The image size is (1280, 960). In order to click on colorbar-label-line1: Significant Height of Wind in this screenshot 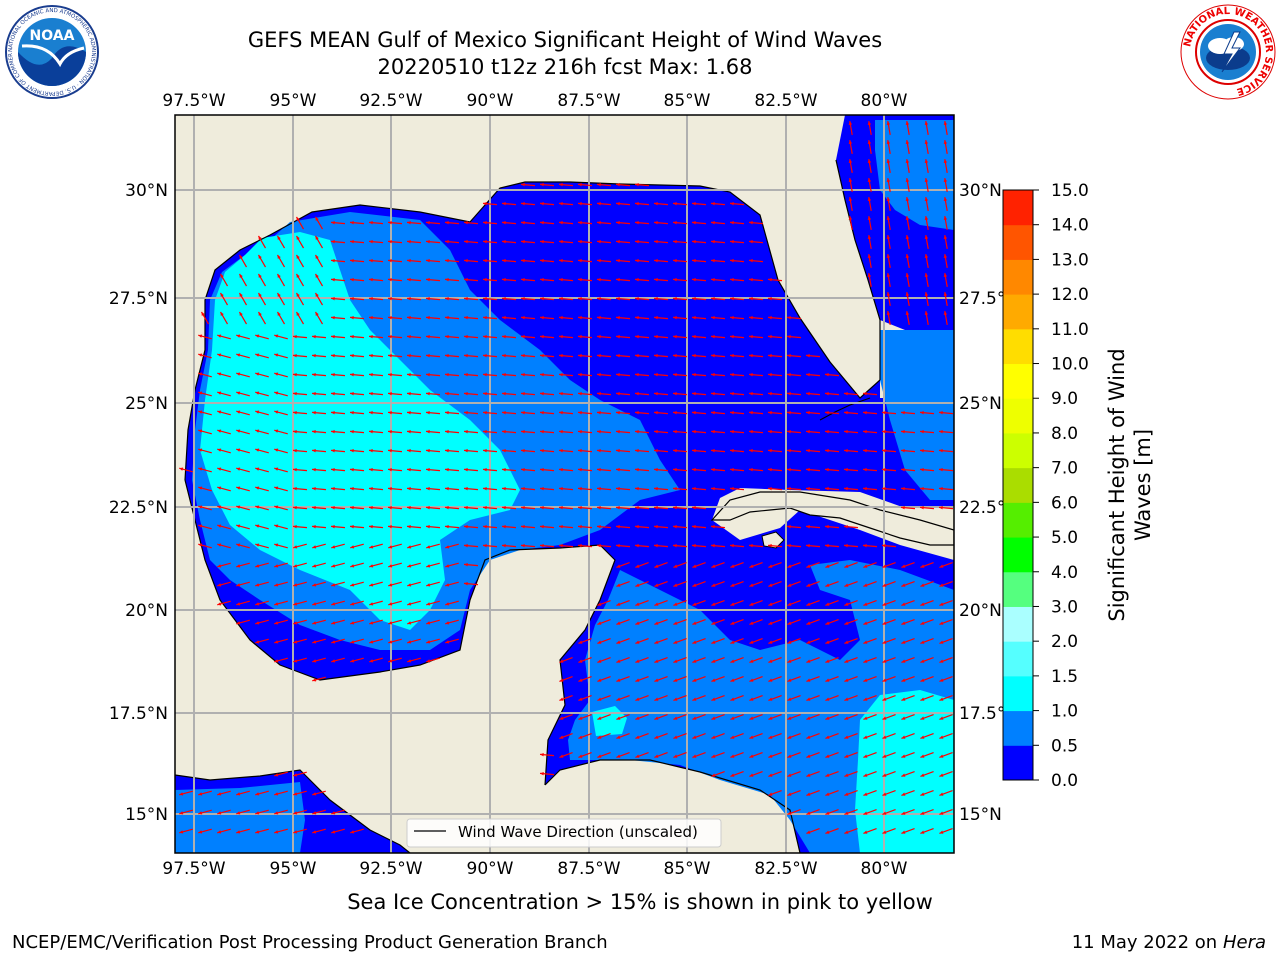, I will do `click(1117, 484)`.